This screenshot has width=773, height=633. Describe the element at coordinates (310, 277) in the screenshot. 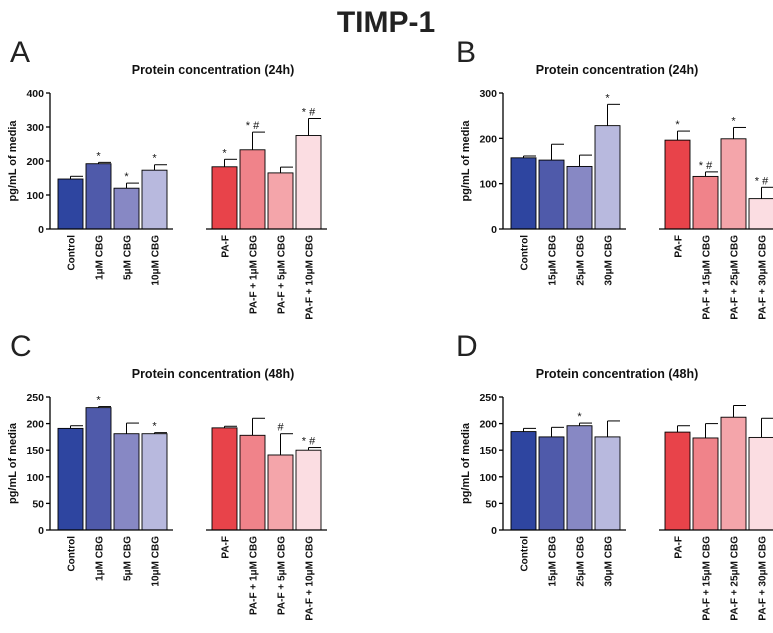

I see `x-tick-label: PA-F + 10μM CBG` at that location.